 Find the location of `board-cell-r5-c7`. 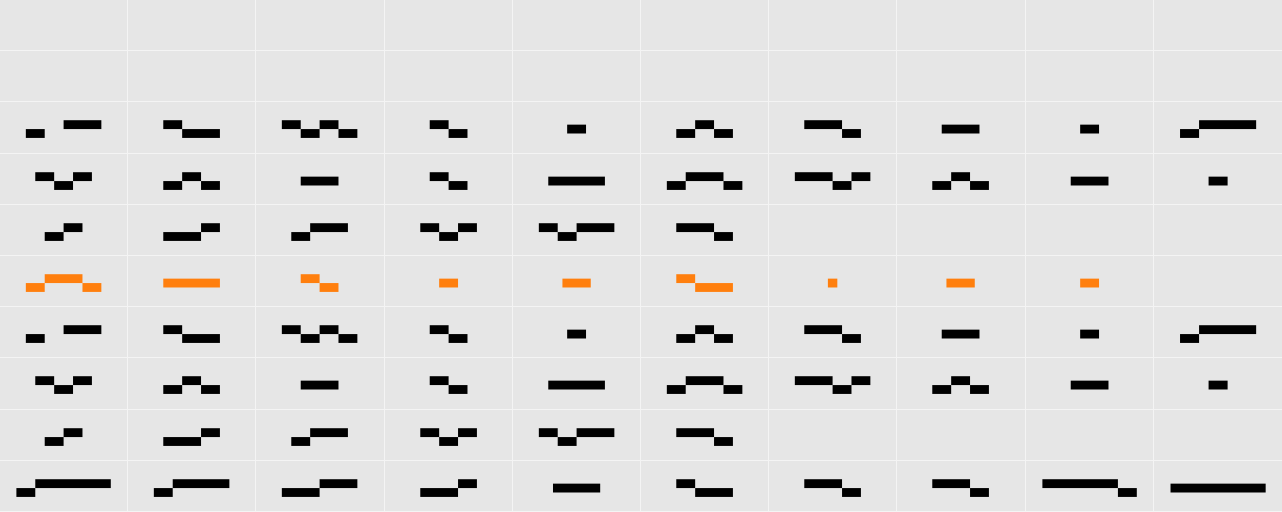

board-cell-r5-c7 is located at coordinates (961, 282).